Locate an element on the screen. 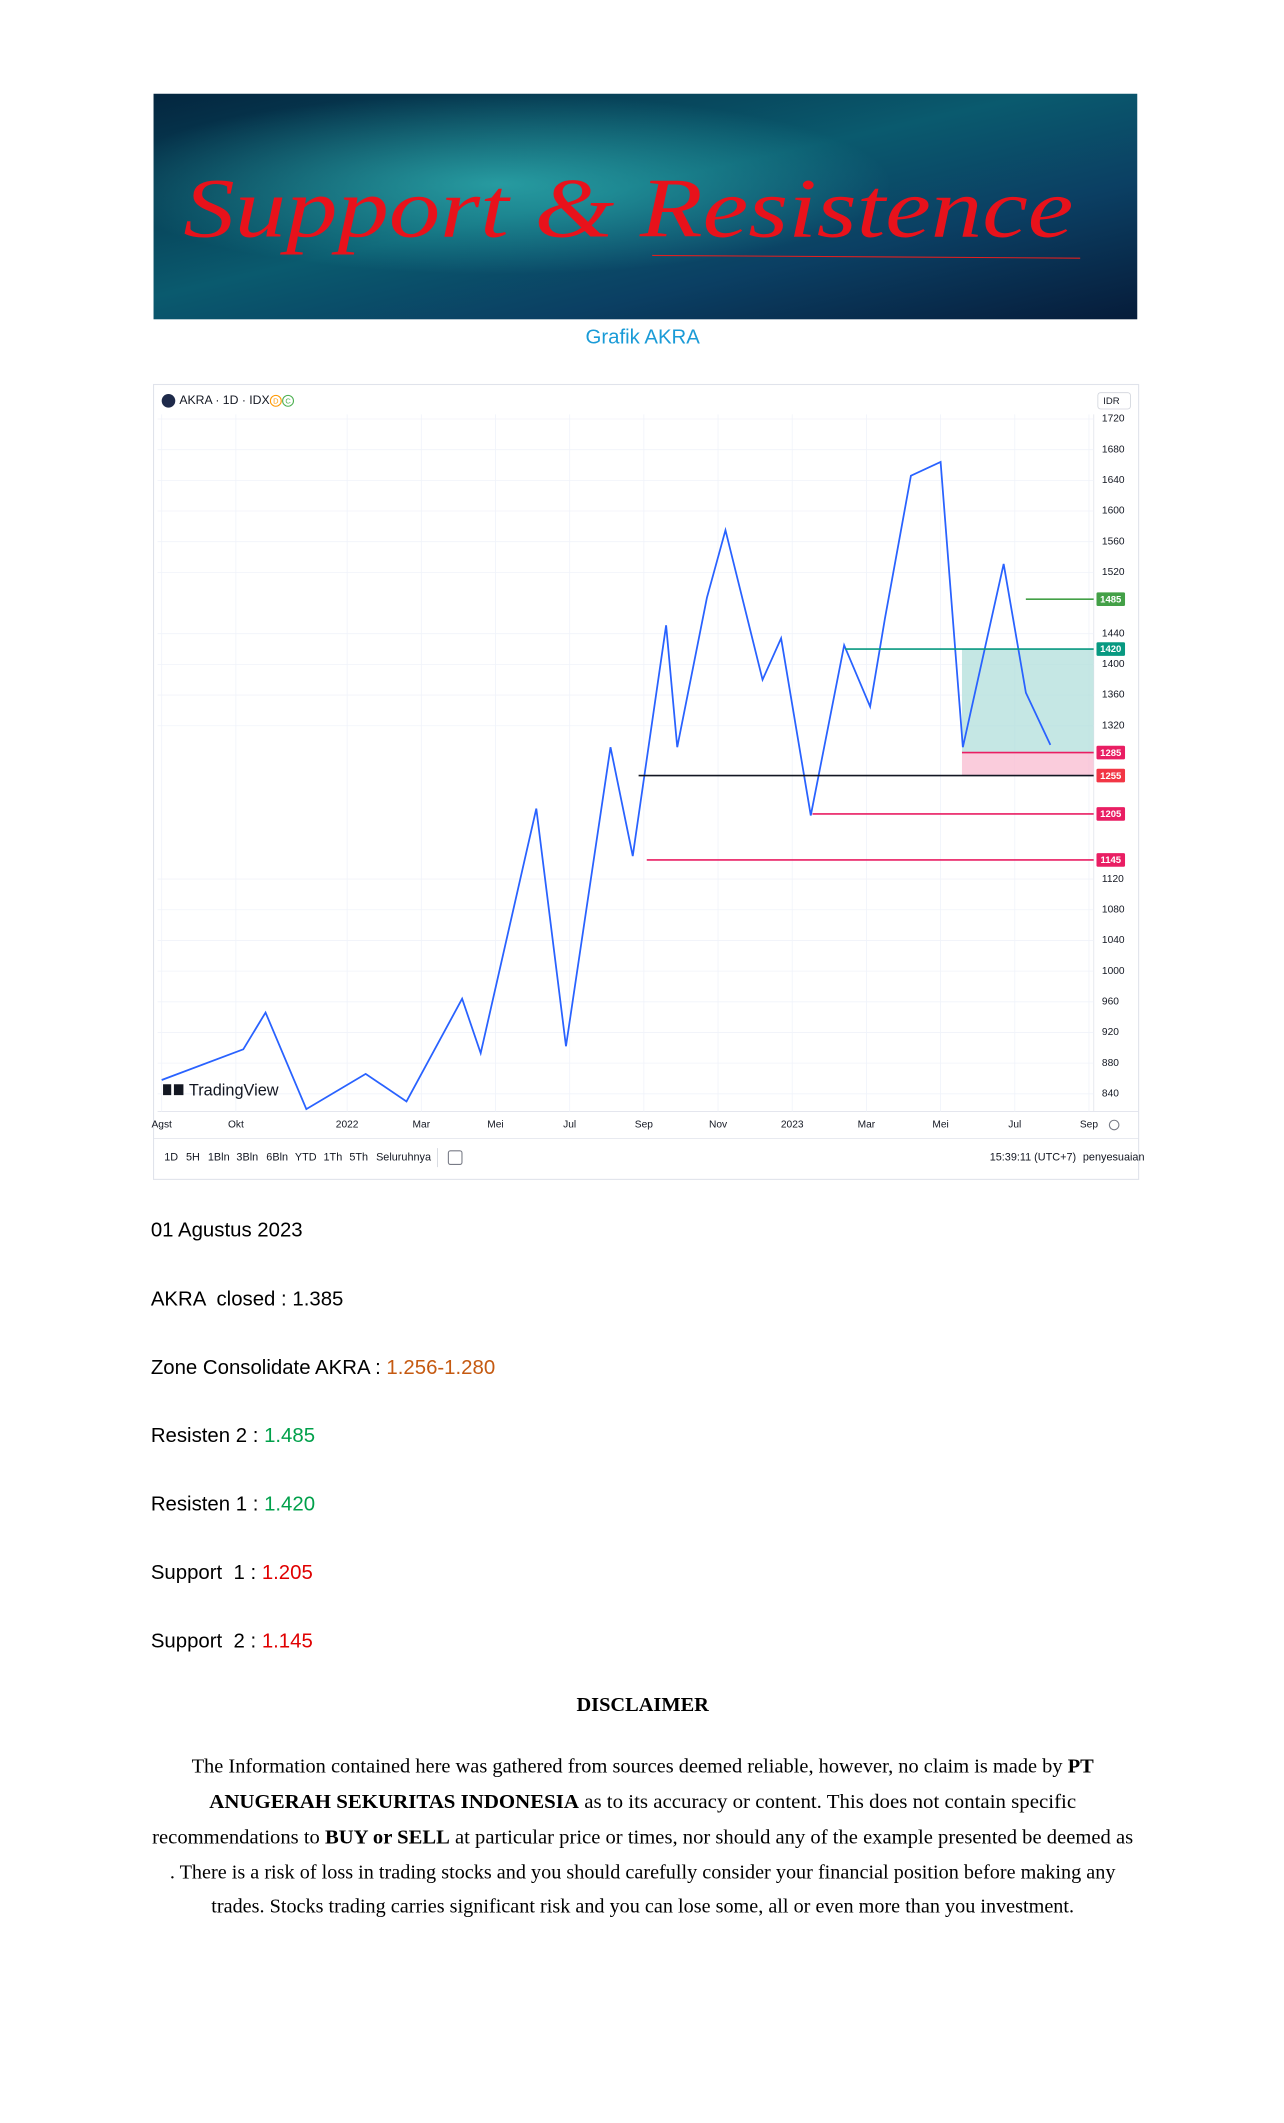 This screenshot has width=1284, height=2123. range-button: 5Th is located at coordinates (358, 1158).